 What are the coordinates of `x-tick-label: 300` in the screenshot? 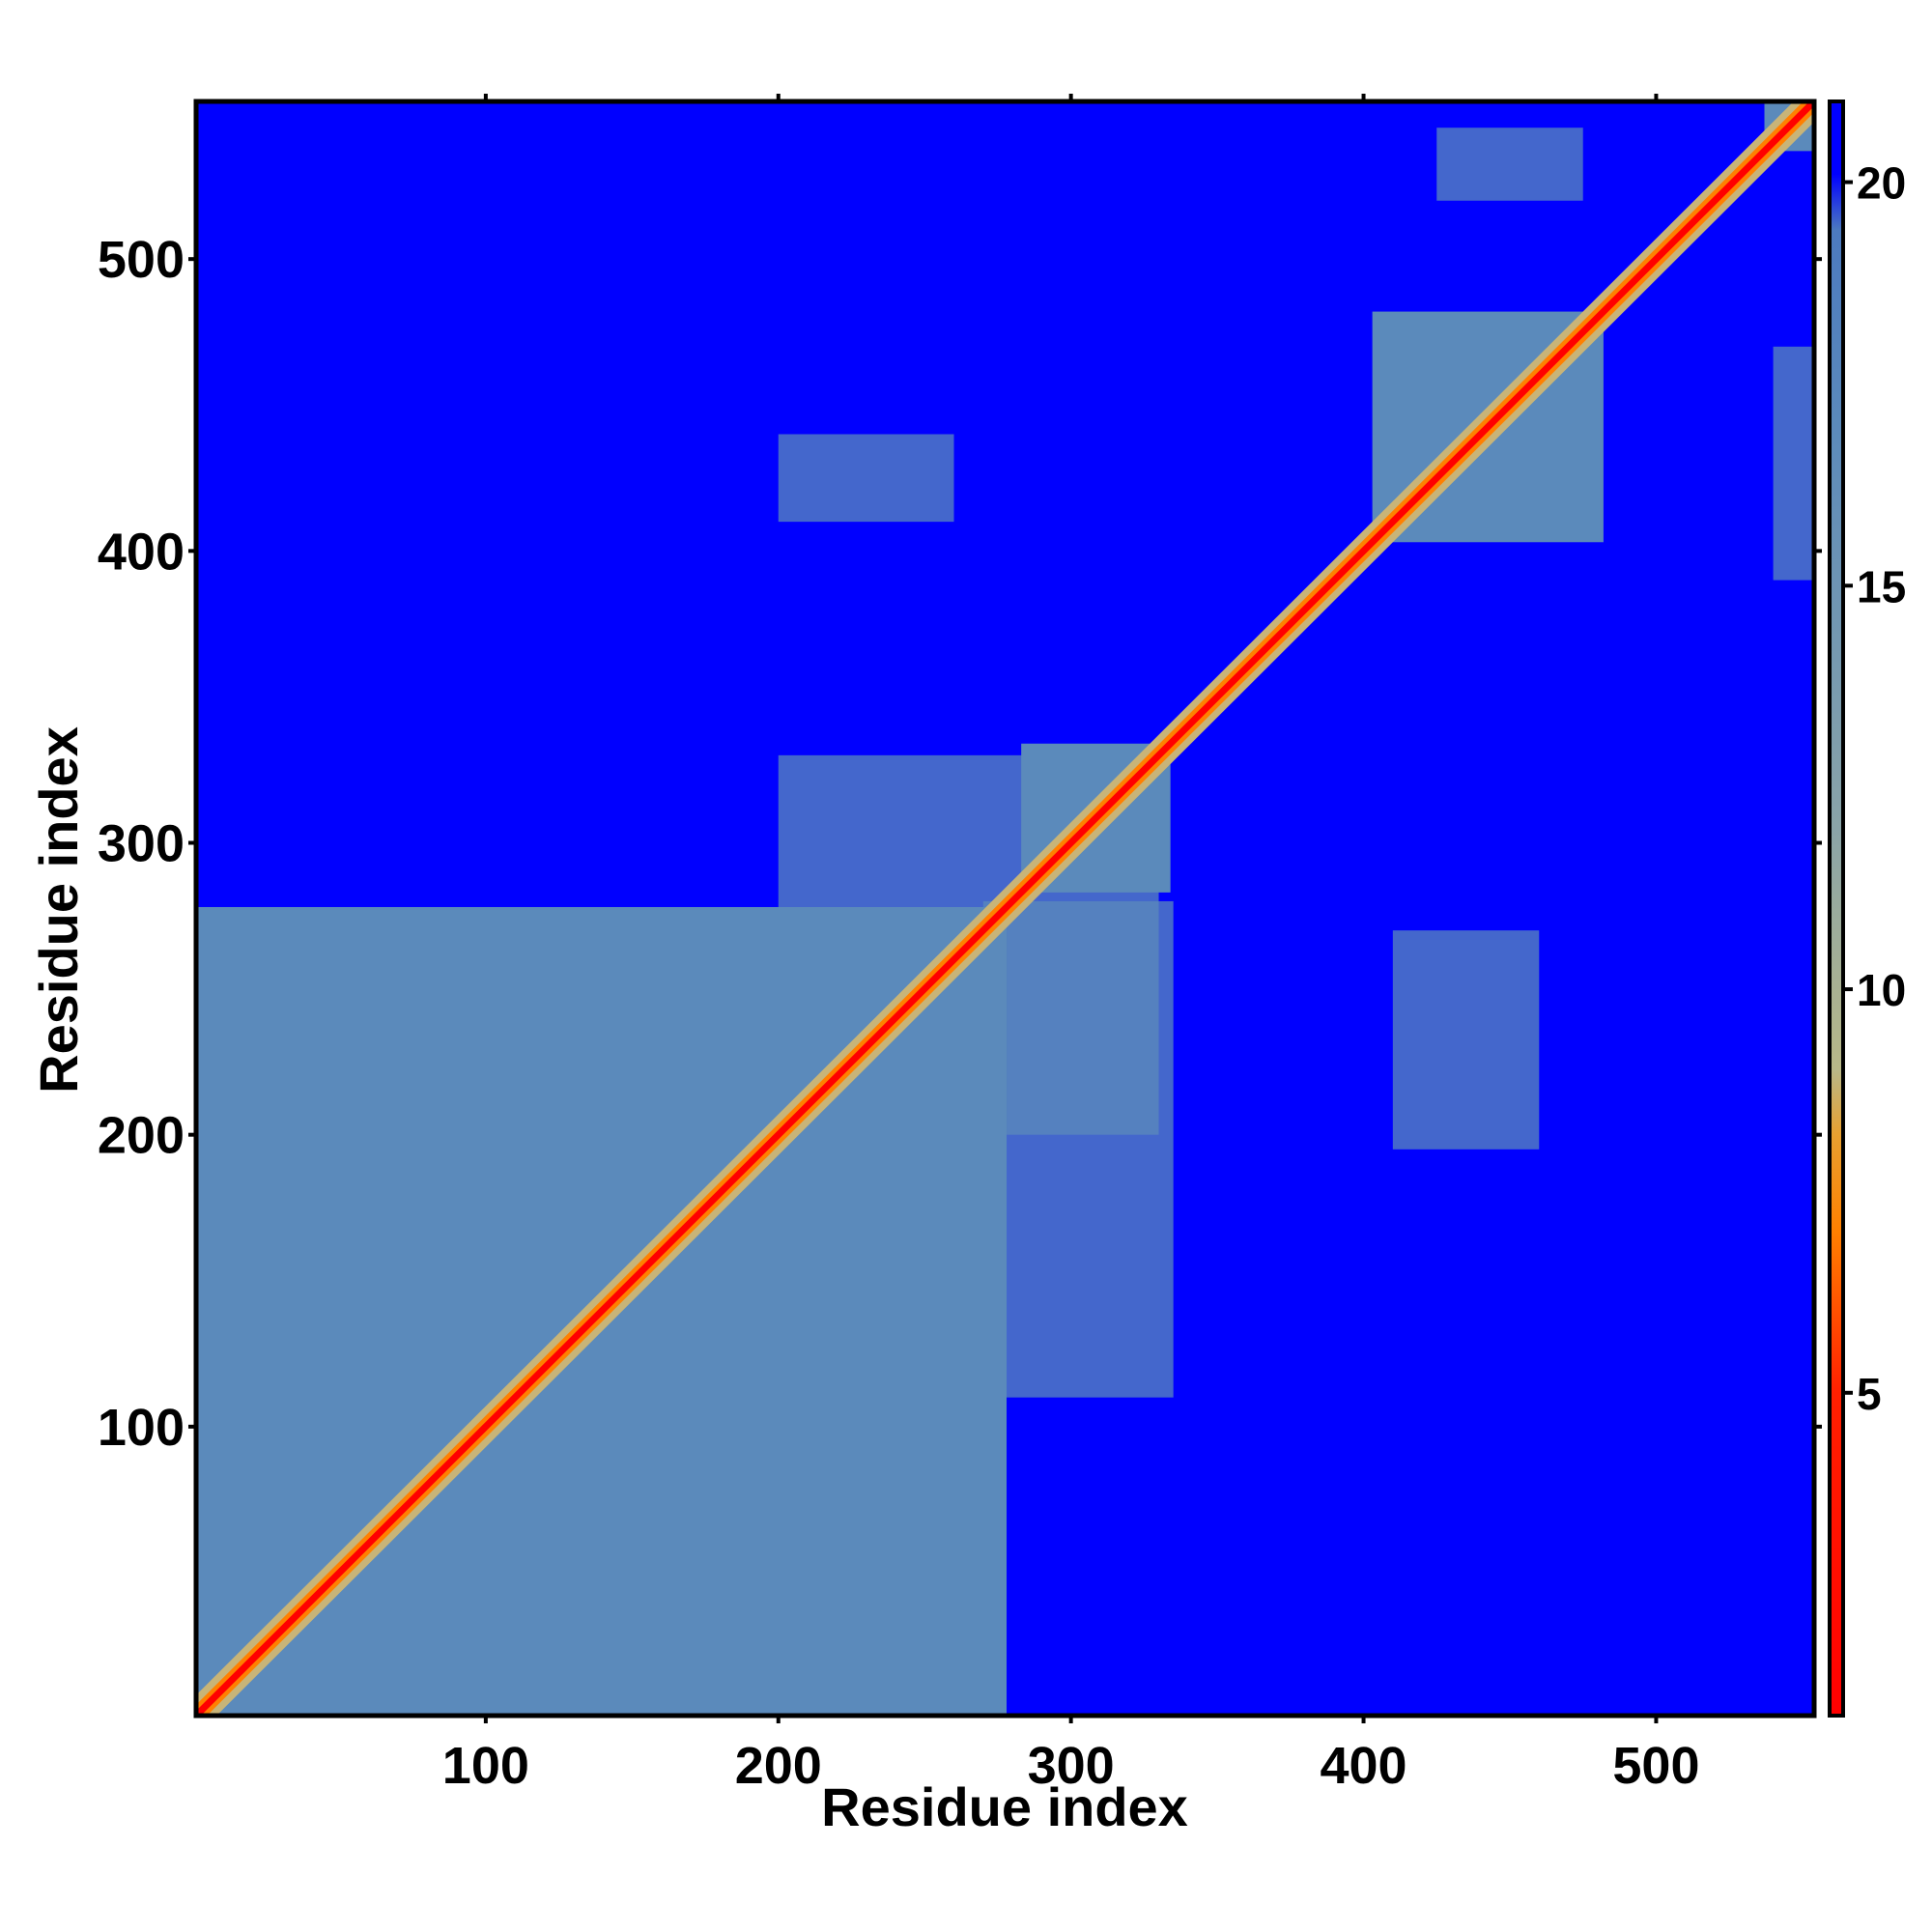 It's located at (1071, 1766).